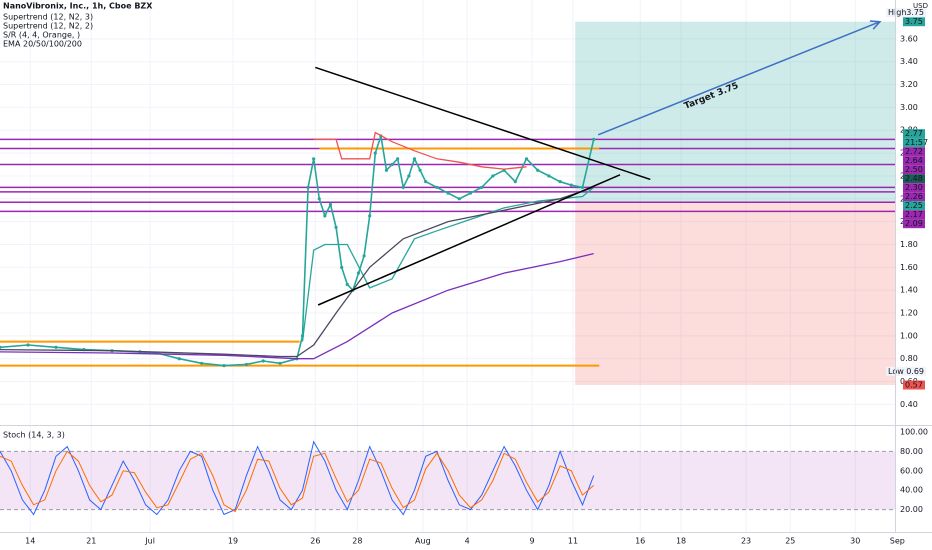 The width and height of the screenshot is (932, 550). Describe the element at coordinates (896, 371) in the screenshot. I see `high-low-name: Low` at that location.